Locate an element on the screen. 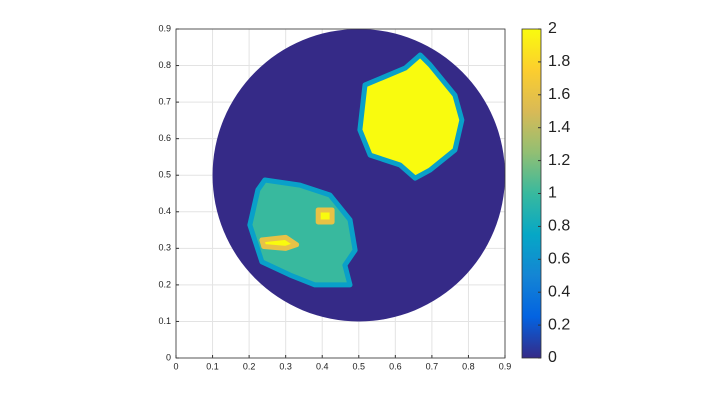  y-tick-label: 0.8 is located at coordinates (164, 65).